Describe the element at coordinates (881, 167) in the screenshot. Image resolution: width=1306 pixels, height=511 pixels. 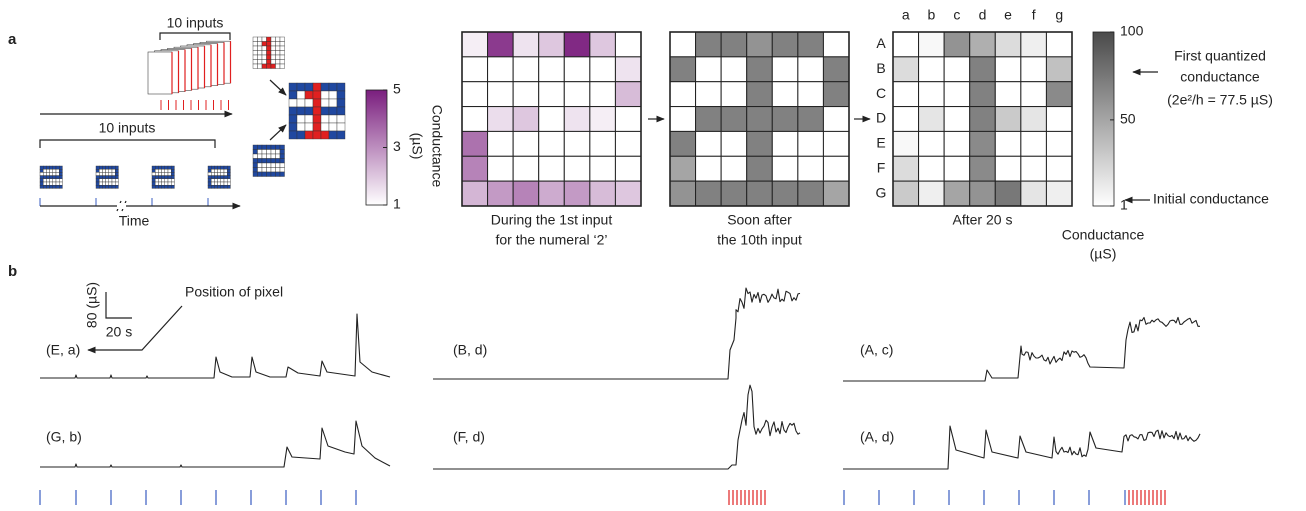
I see `row-label: F` at that location.